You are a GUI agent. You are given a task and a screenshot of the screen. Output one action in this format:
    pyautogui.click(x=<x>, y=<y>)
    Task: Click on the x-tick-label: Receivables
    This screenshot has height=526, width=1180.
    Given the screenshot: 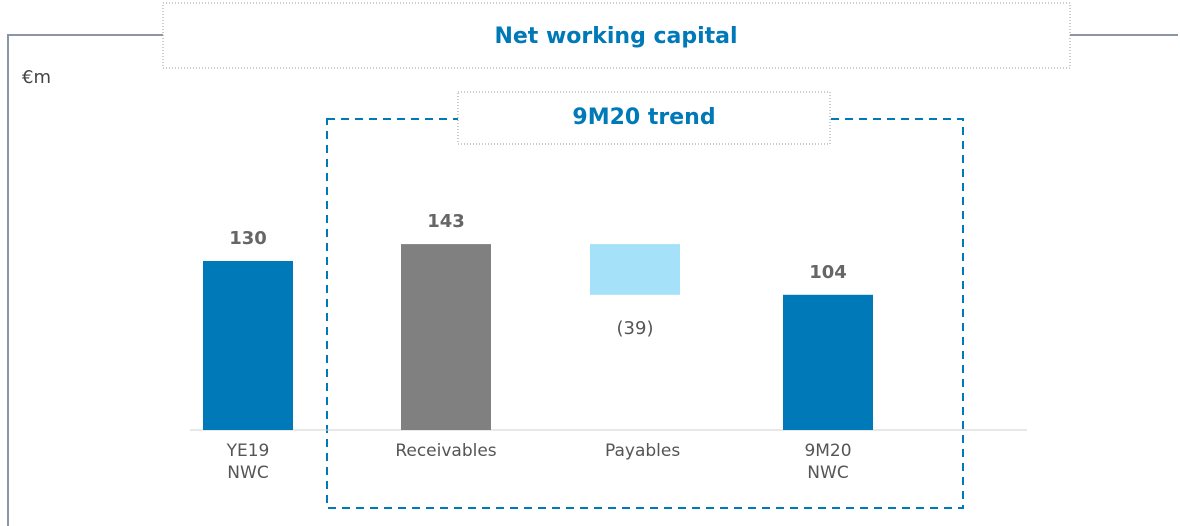 What is the action you would take?
    pyautogui.click(x=446, y=451)
    